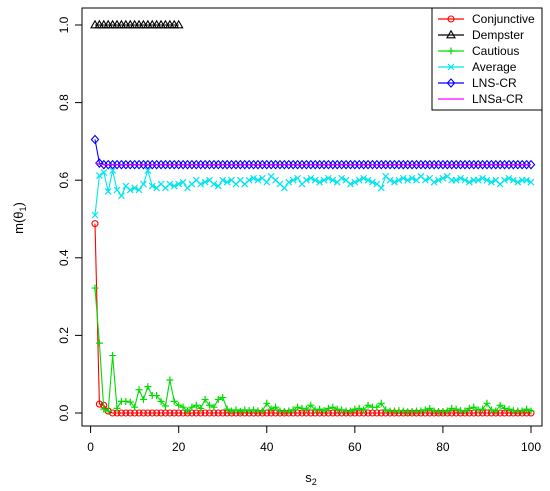 The image size is (550, 491). I want to click on x-tick-label: 40, so click(267, 447).